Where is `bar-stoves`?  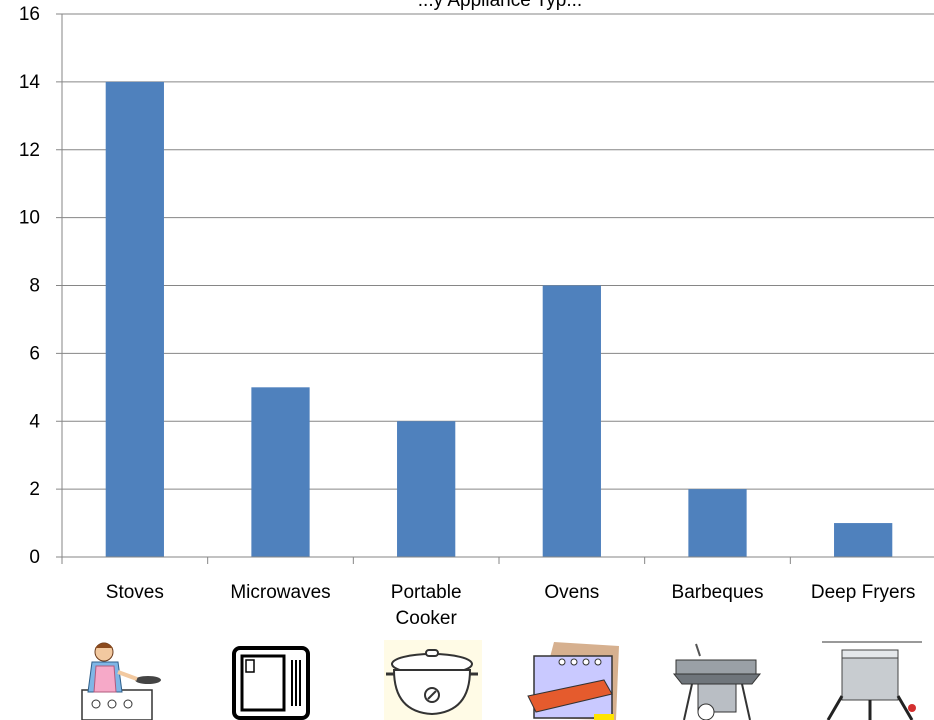
bar-stoves is located at coordinates (134, 319).